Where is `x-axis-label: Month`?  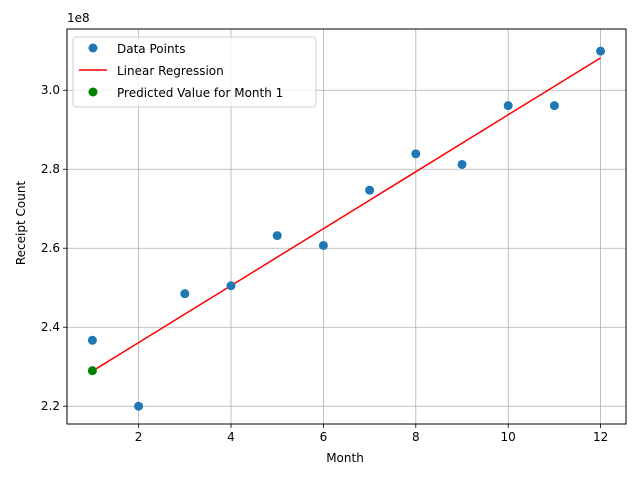 x-axis-label: Month is located at coordinates (345, 458).